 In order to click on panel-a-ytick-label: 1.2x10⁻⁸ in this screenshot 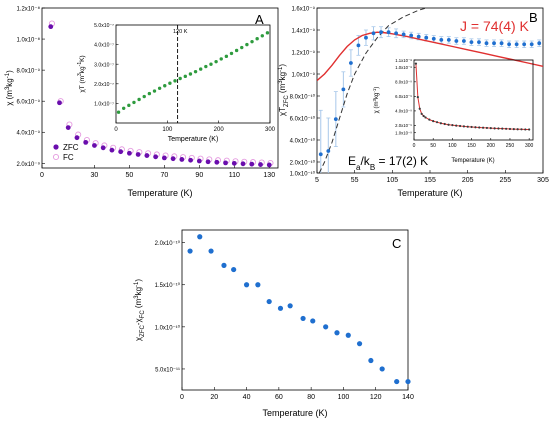, I will do `click(29, 8)`.